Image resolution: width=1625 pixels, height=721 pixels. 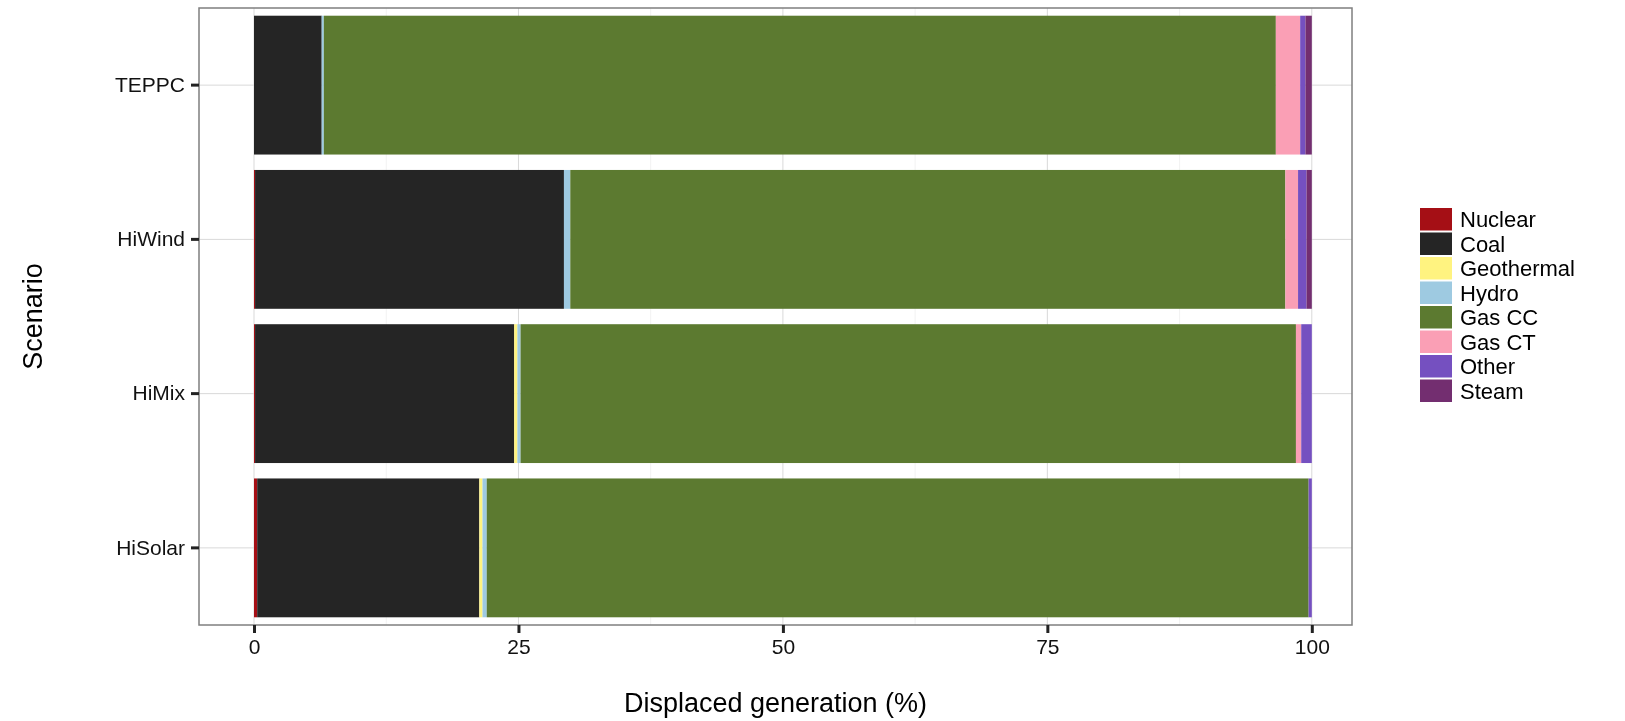 What do you see at coordinates (519, 646) in the screenshot?
I see `x-tick-label: 25` at bounding box center [519, 646].